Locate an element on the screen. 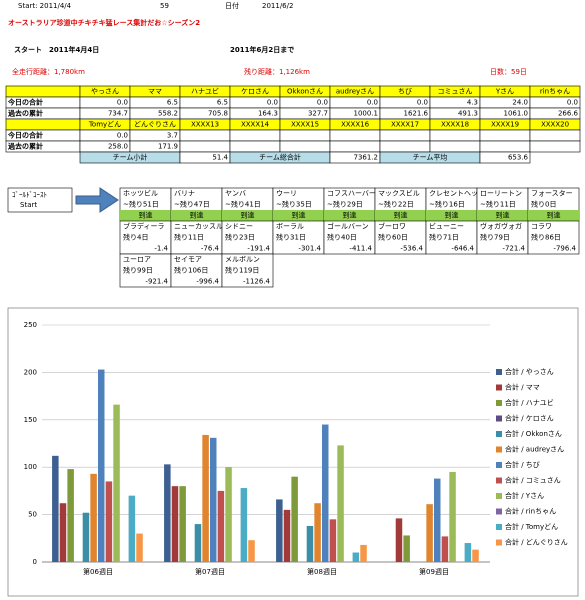  city-status: 到達 is located at coordinates (350, 215).